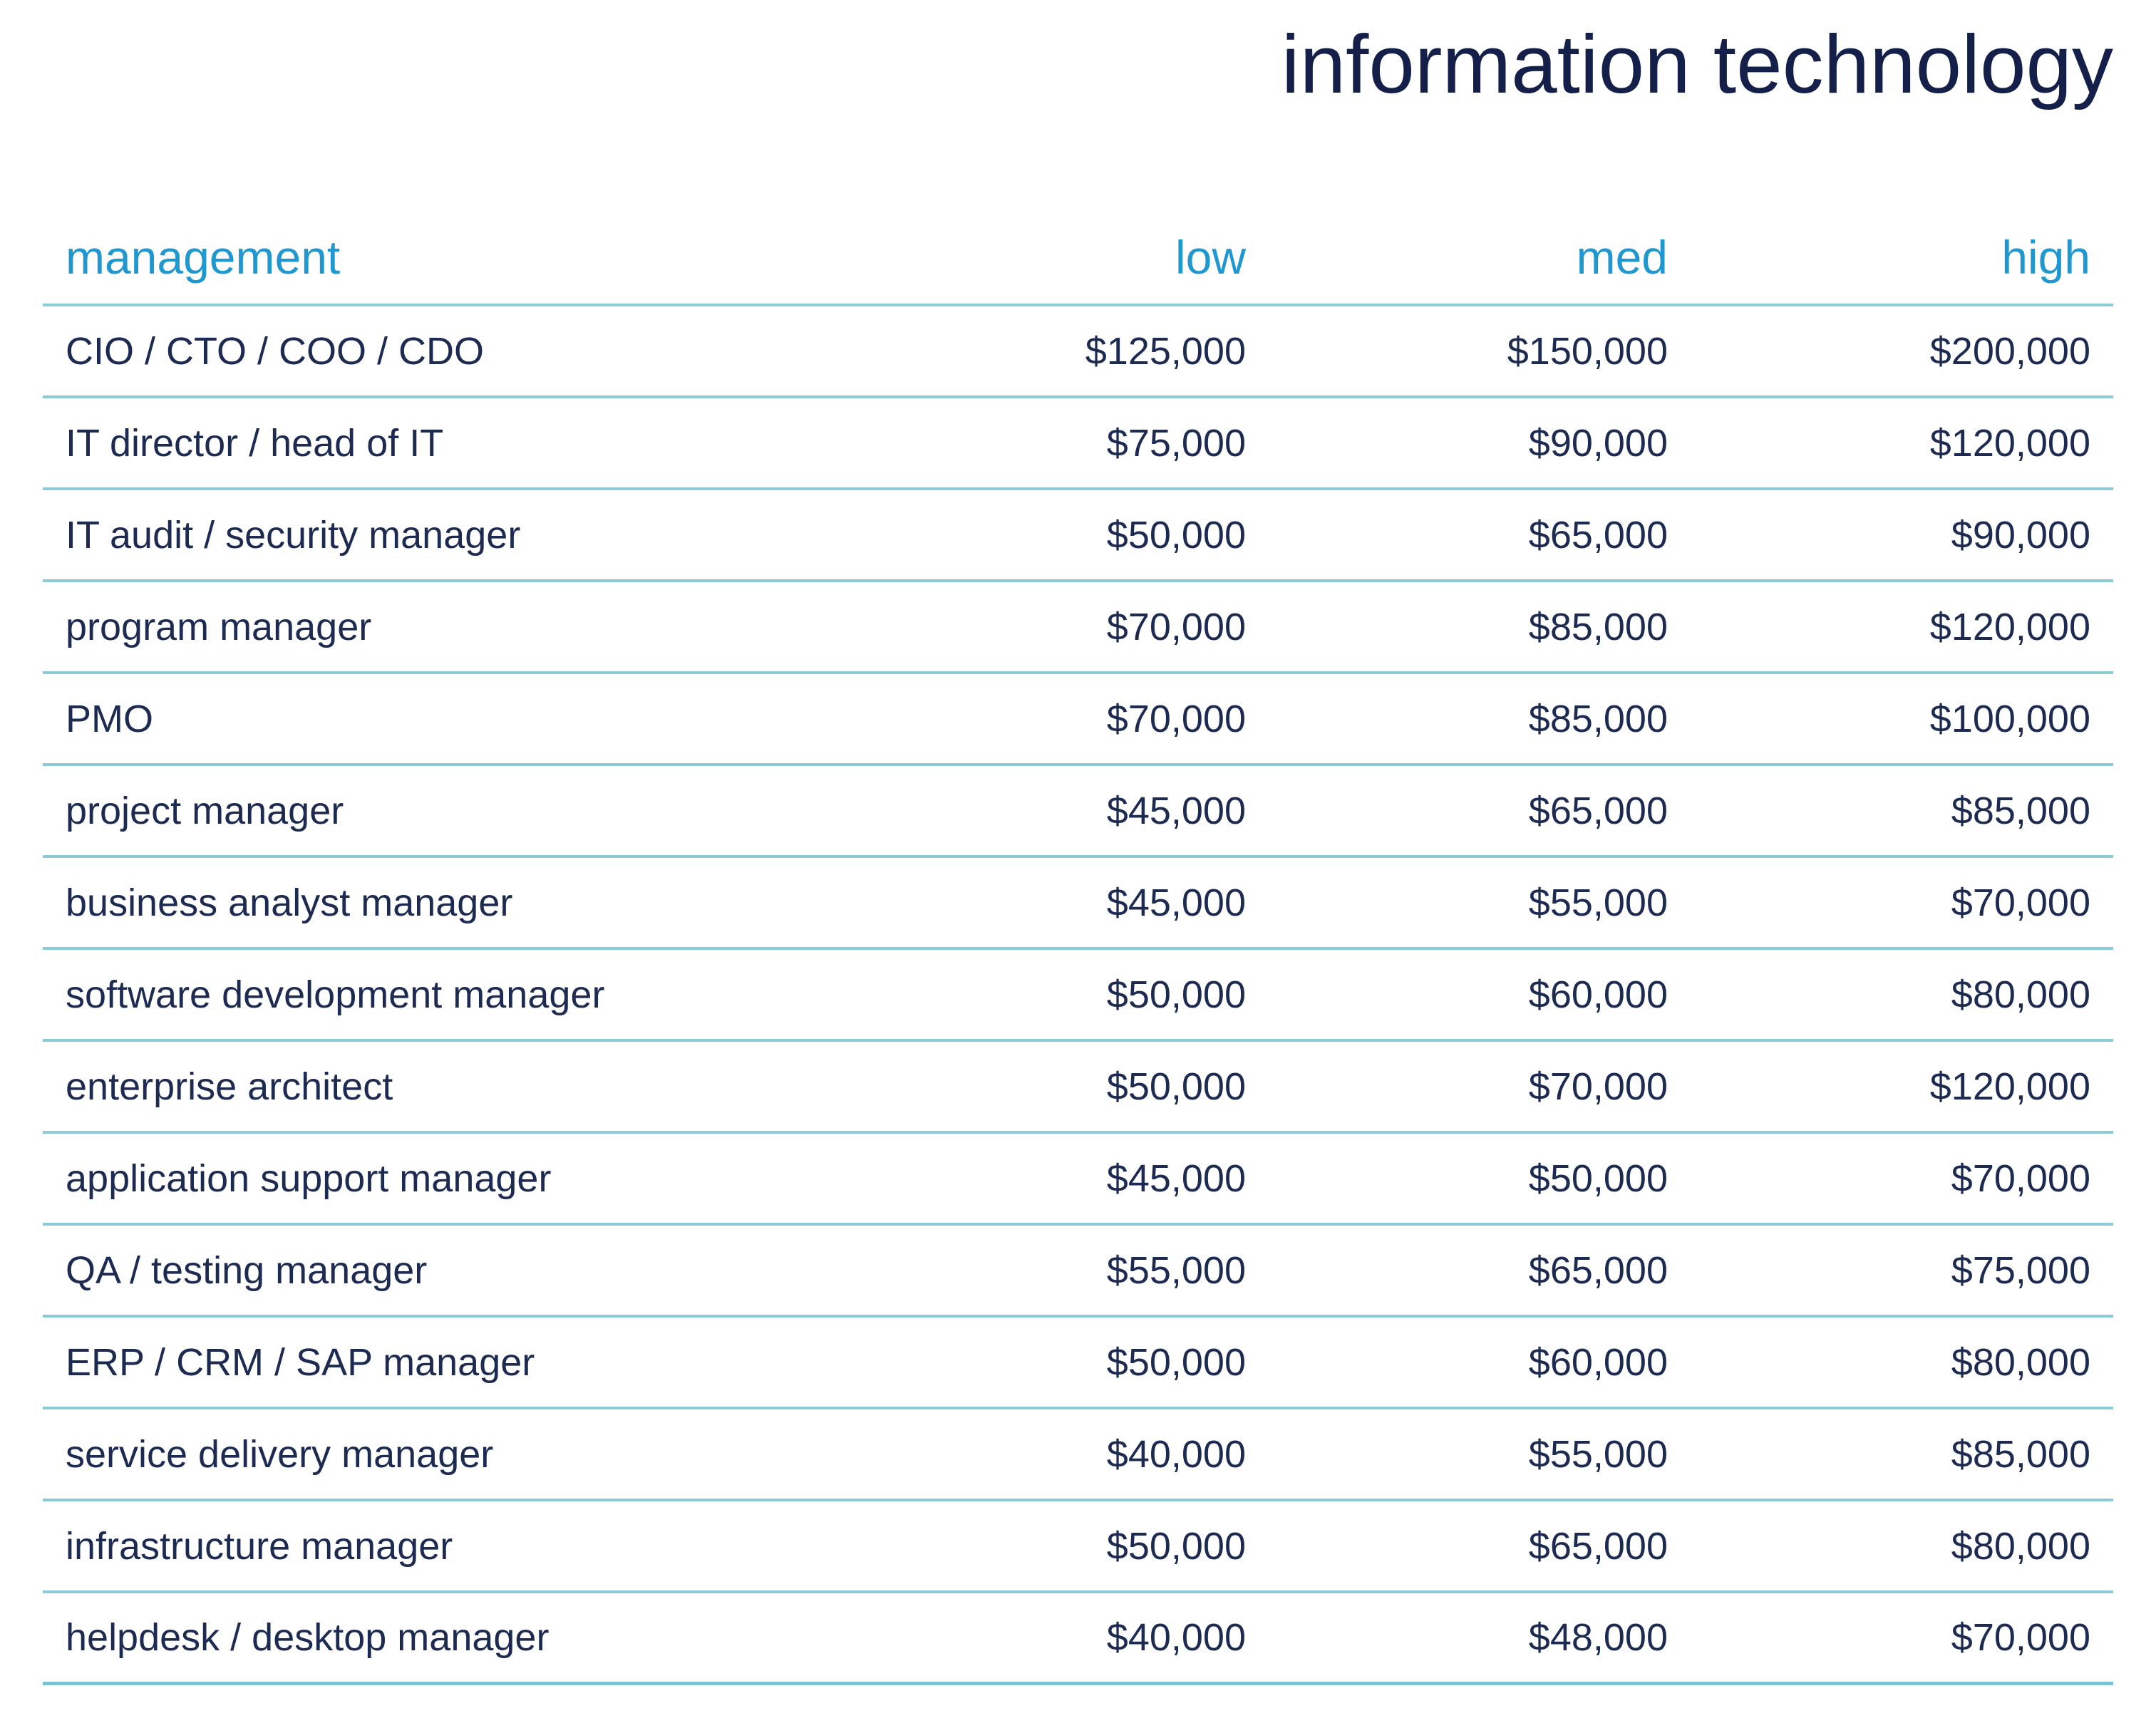 The image size is (2156, 1723). I want to click on header-high: high, so click(2046, 257).